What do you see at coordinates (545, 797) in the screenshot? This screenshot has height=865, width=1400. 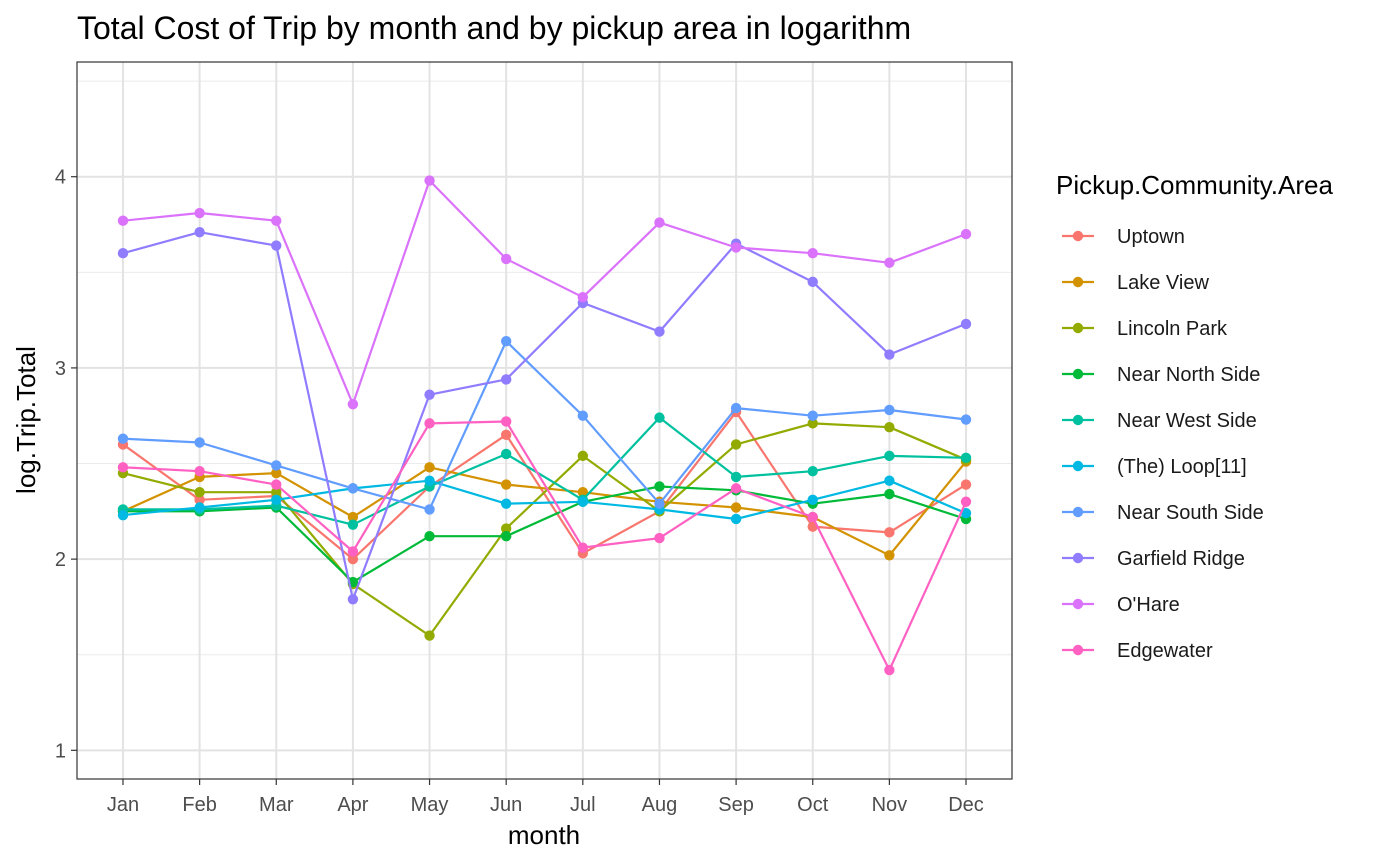 I see `x-axis: Jan Feb Mar Apr May Jun Jul Aug Sep Oct Nov Dec` at bounding box center [545, 797].